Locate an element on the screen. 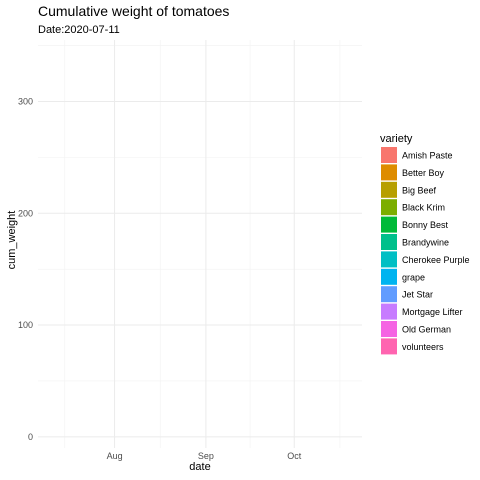 The height and width of the screenshot is (480, 480). legend-label: Cherokee Purple is located at coordinates (436, 260).